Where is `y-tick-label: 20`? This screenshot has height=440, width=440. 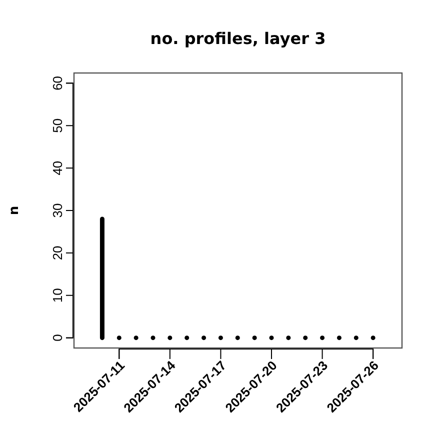 y-tick-label: 20 is located at coordinates (57, 253).